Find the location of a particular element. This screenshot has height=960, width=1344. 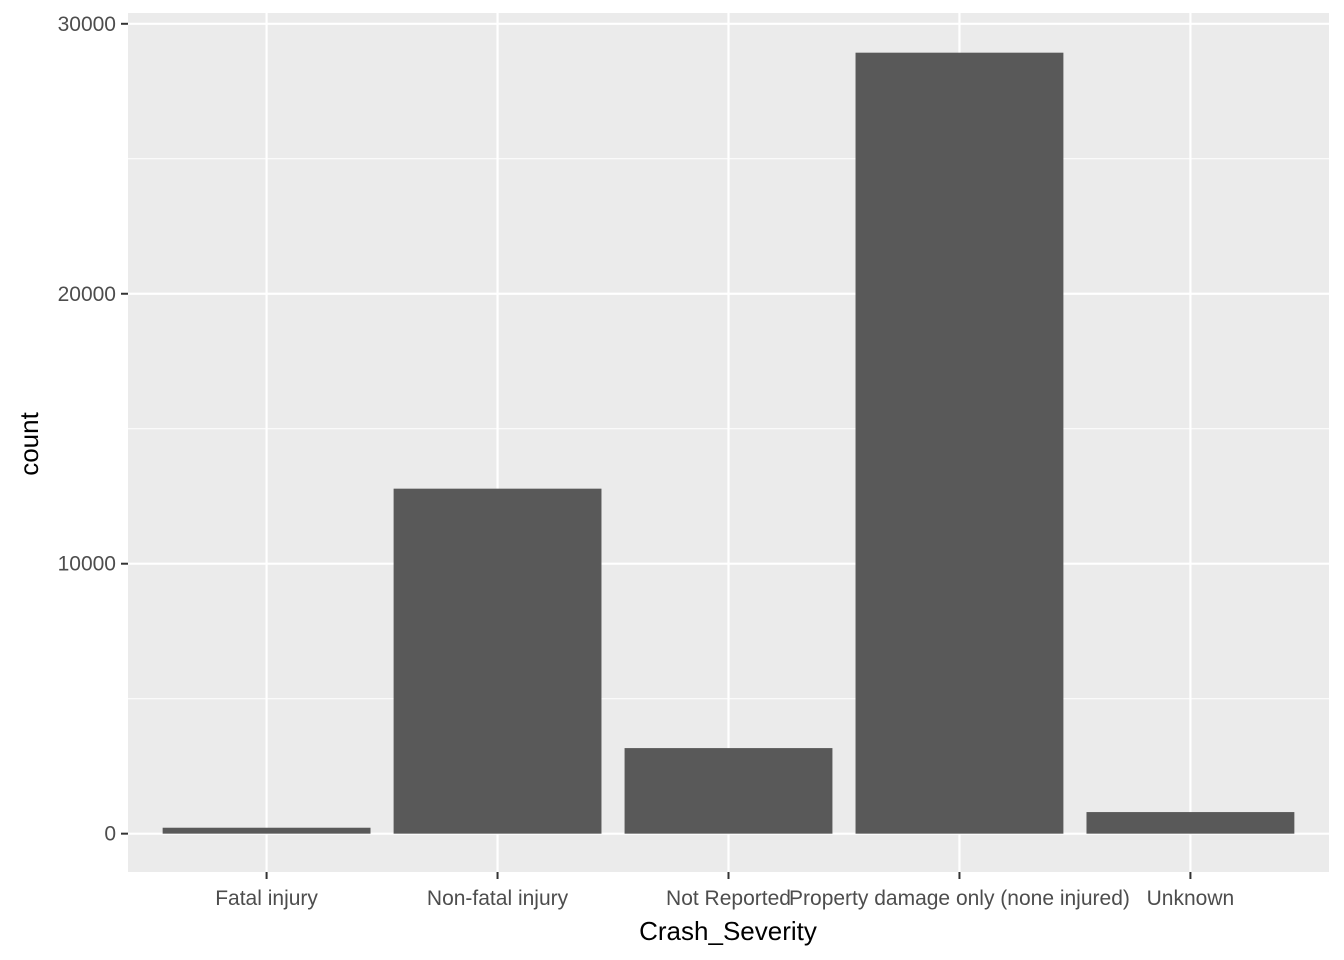

x-tick-label: Unknown is located at coordinates (1191, 898).